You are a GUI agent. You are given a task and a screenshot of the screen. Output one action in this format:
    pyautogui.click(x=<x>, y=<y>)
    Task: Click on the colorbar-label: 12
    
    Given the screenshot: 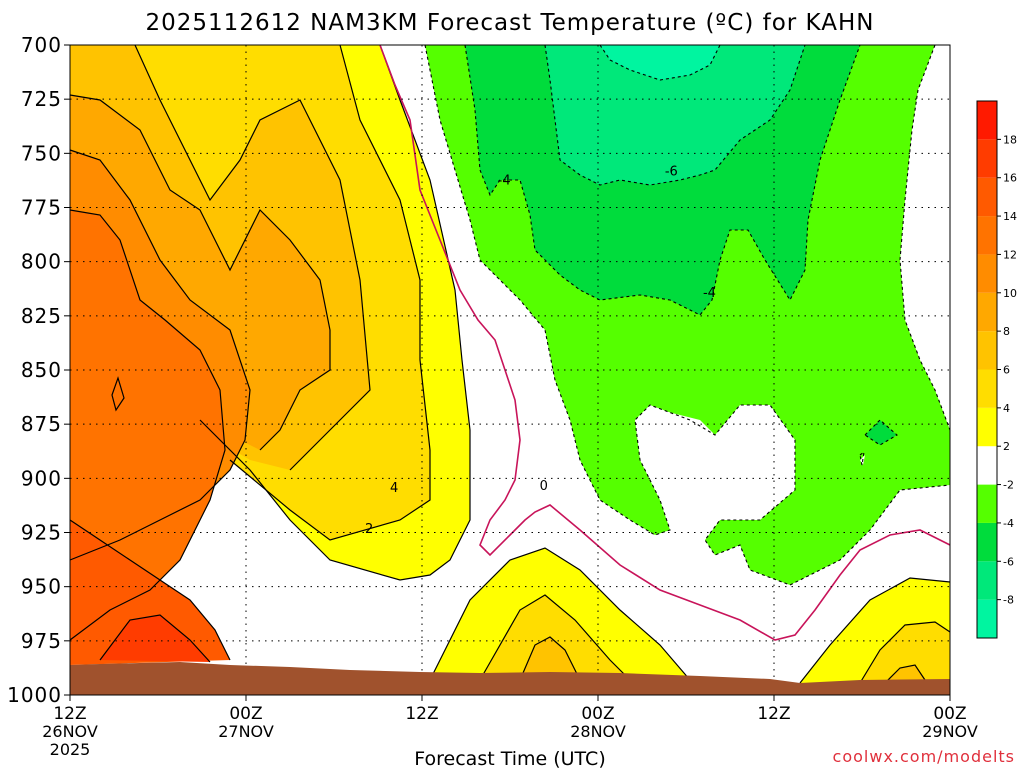 What is the action you would take?
    pyautogui.click(x=1010, y=254)
    